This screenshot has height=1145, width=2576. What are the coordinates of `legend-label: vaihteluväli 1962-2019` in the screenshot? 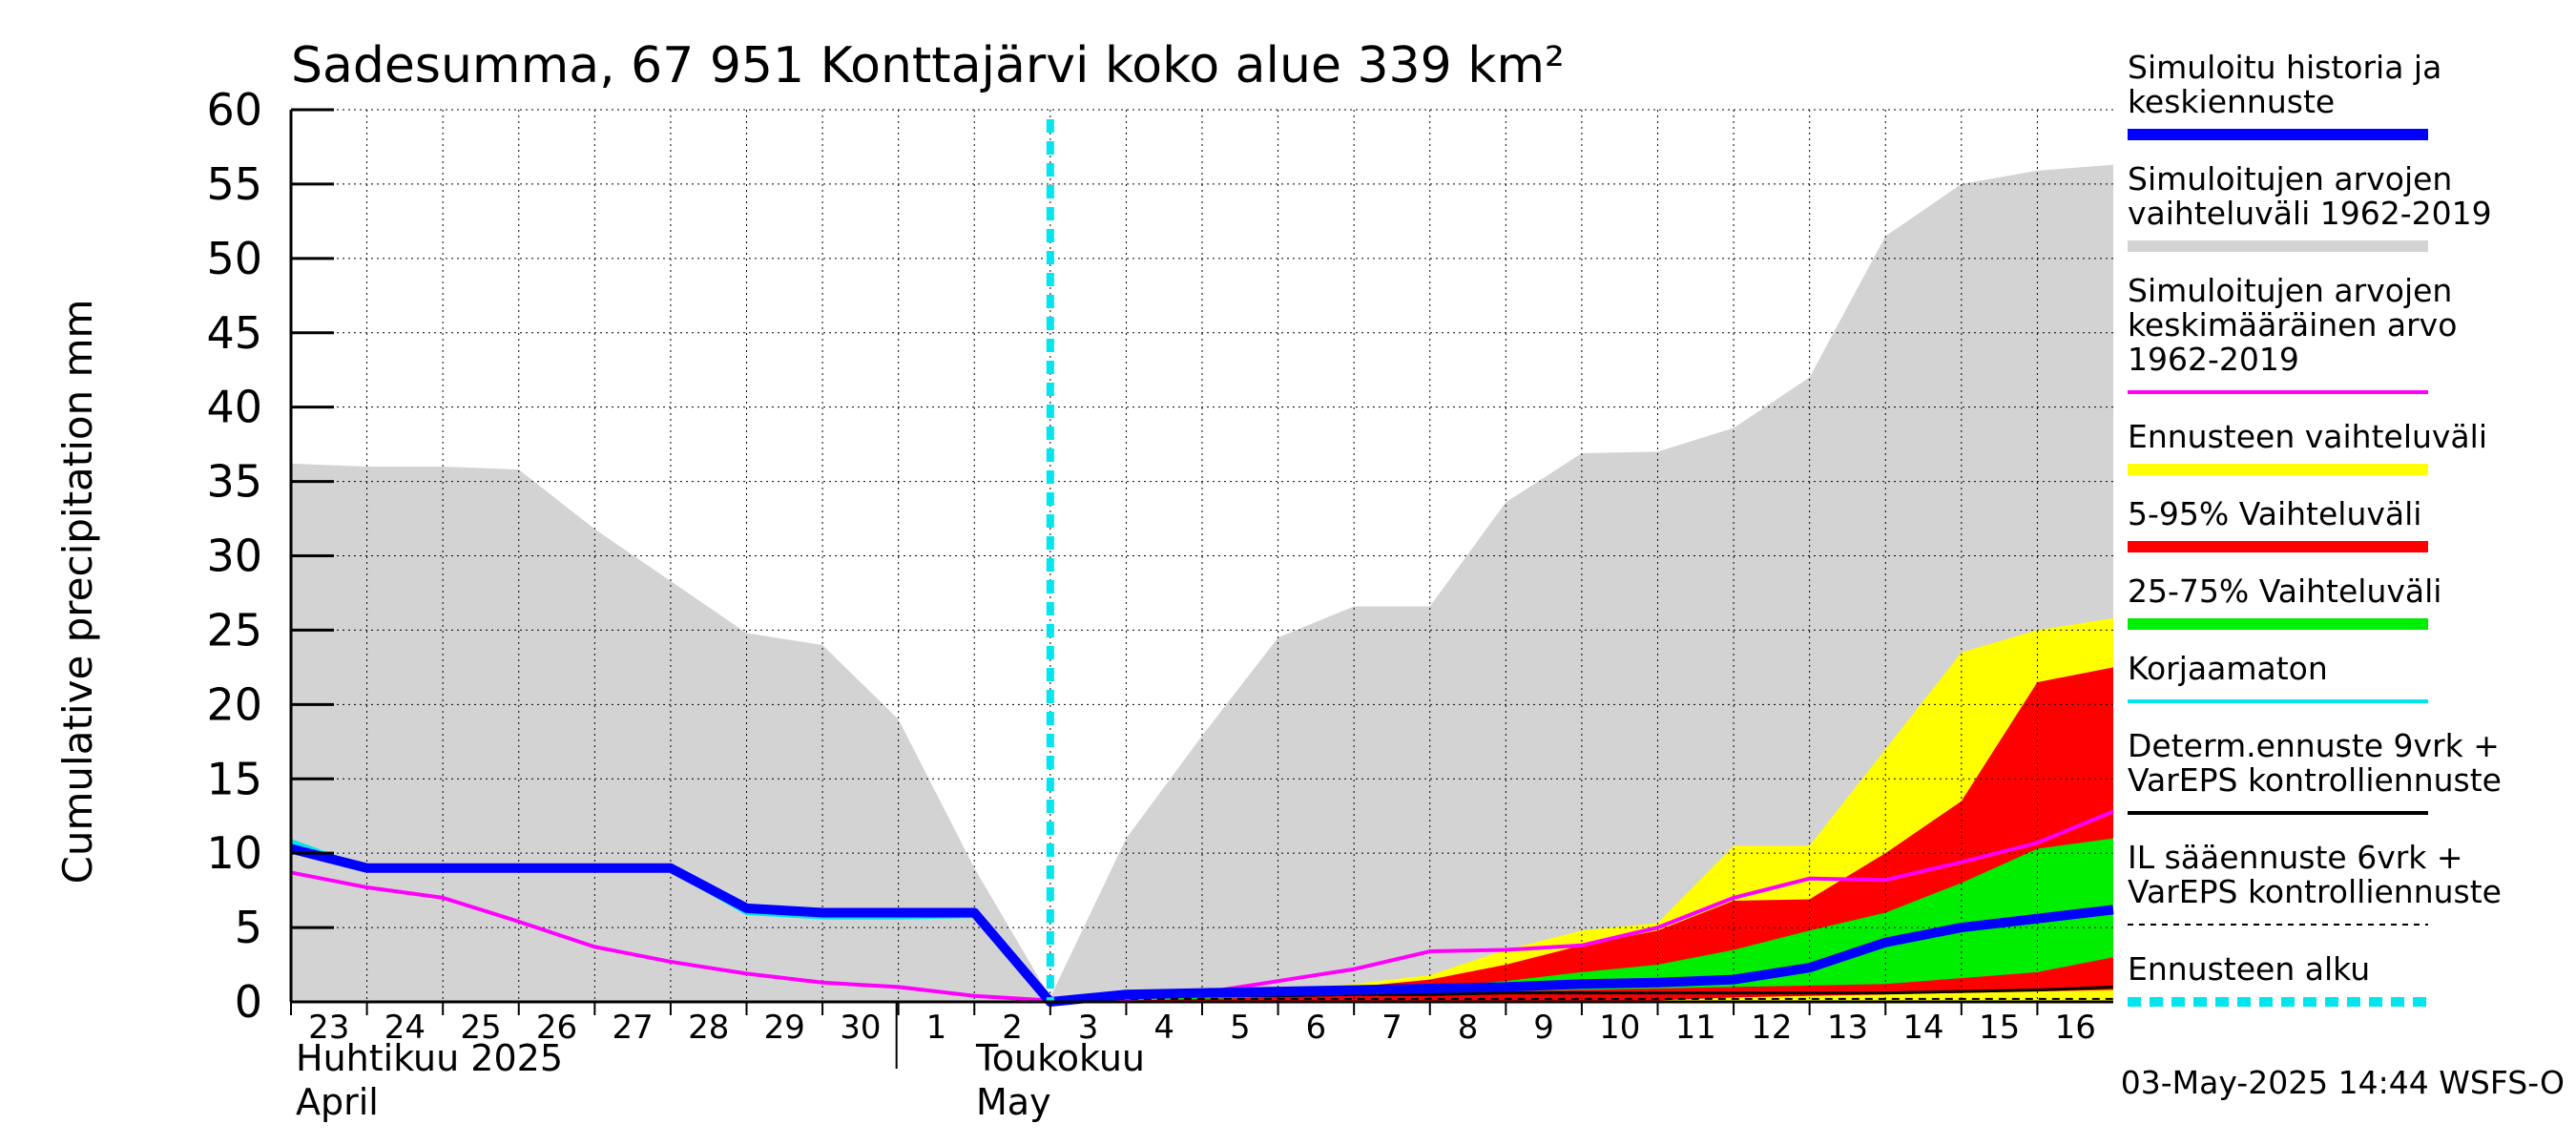 It's located at (2310, 213).